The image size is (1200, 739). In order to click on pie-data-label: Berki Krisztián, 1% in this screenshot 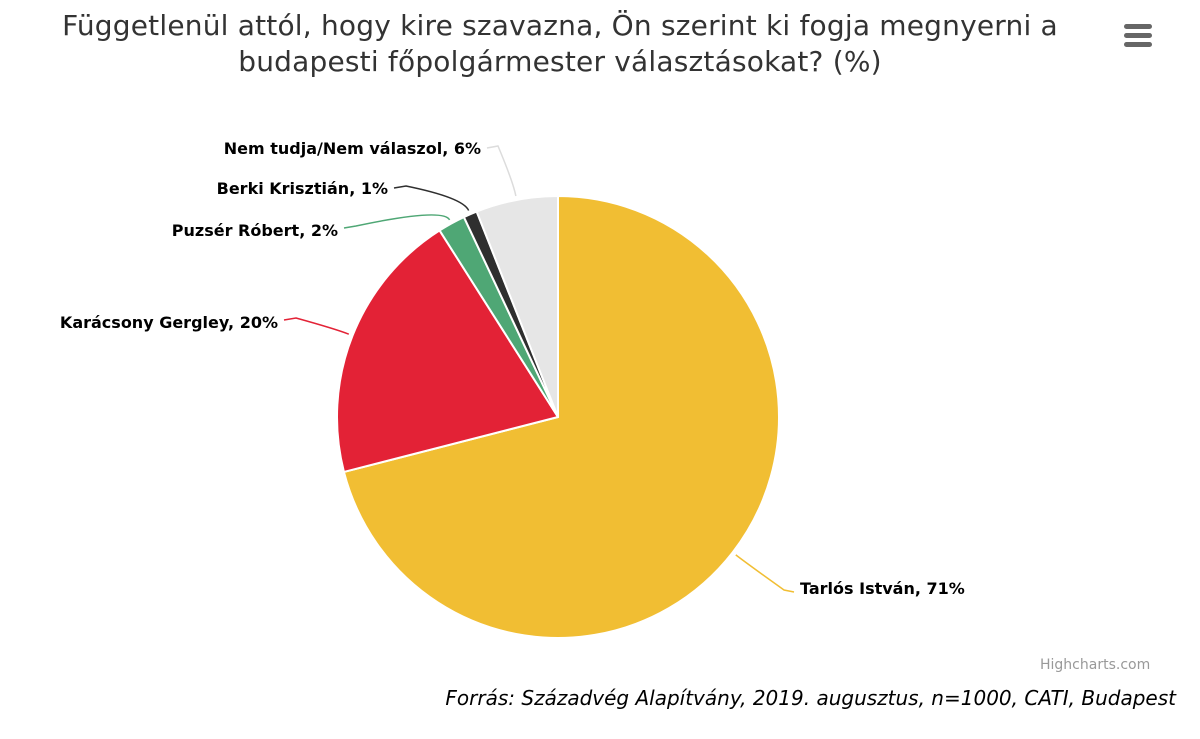, I will do `click(302, 188)`.